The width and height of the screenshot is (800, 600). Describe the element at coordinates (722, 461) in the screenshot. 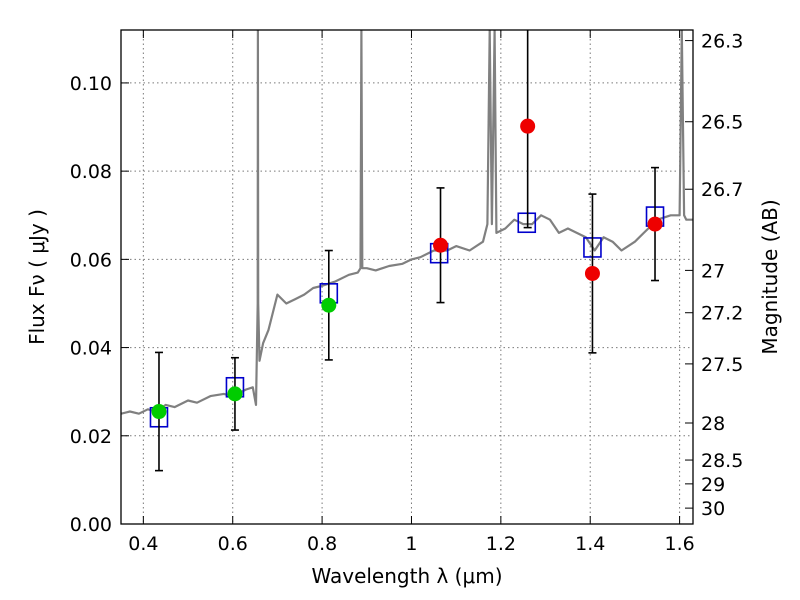

I see `magnitude-tick-label: 28.5` at that location.